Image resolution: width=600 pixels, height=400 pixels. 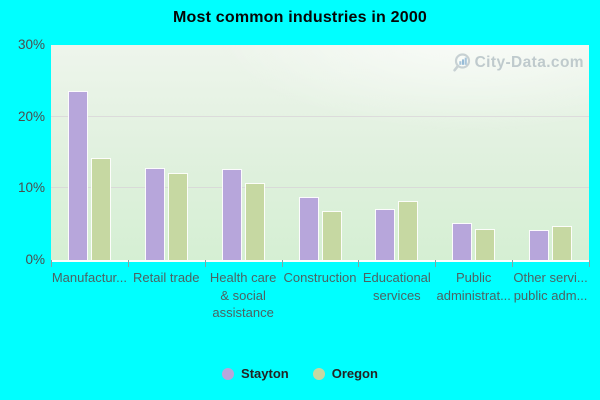 What do you see at coordinates (228, 373) in the screenshot?
I see `legend-swatch-stayton` at bounding box center [228, 373].